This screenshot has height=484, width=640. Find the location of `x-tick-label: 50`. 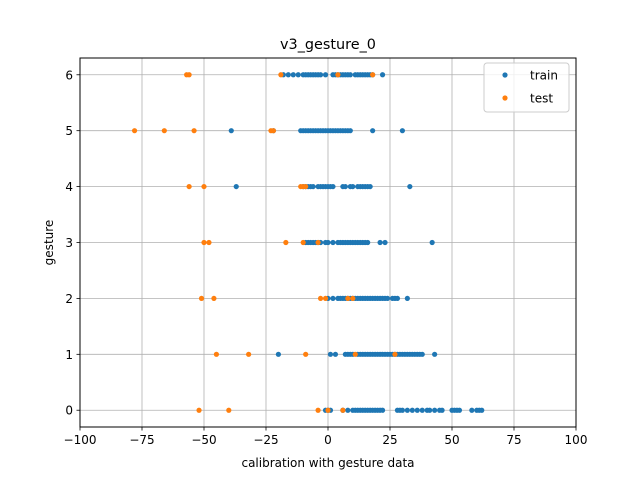

x-tick-label: 50 is located at coordinates (451, 440).